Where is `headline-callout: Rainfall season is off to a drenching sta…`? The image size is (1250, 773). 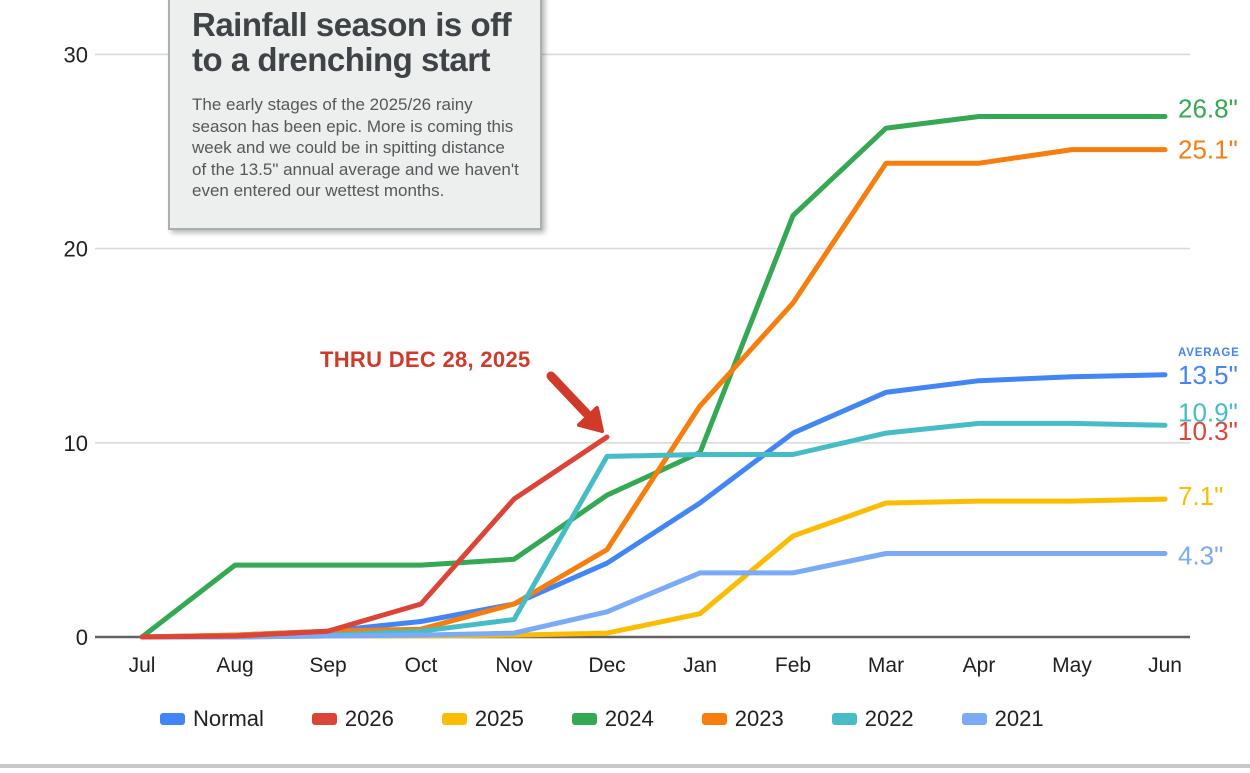 headline-callout: Rainfall season is off to a drenching sta… is located at coordinates (355, 115).